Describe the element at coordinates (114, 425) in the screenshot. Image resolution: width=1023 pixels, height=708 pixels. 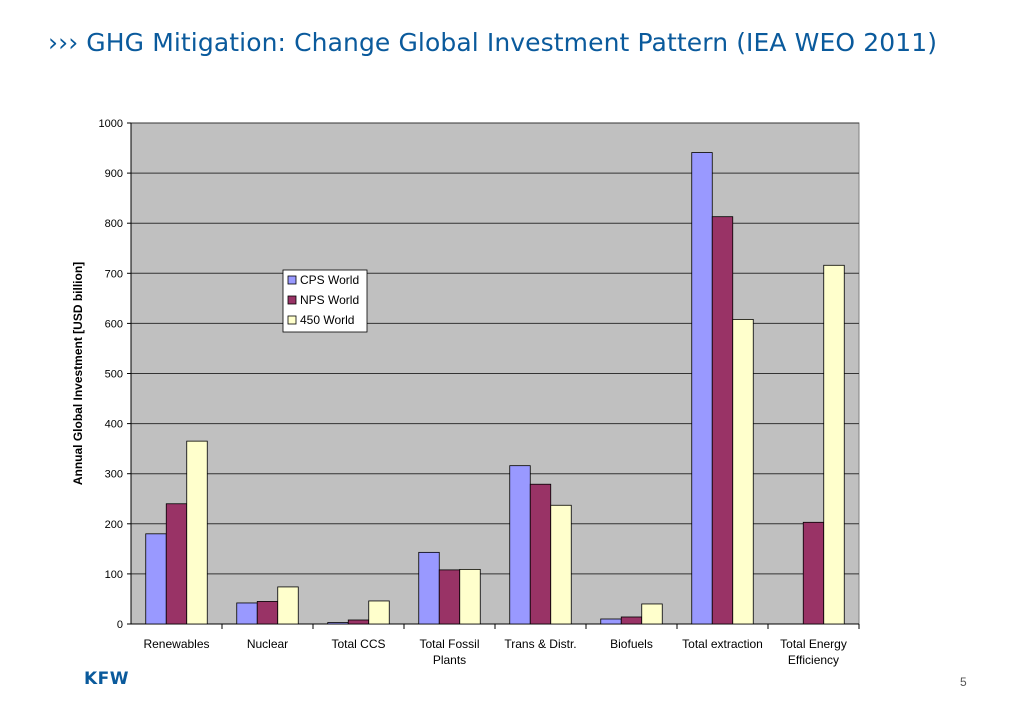
I see `y-tick-label: 400` at that location.